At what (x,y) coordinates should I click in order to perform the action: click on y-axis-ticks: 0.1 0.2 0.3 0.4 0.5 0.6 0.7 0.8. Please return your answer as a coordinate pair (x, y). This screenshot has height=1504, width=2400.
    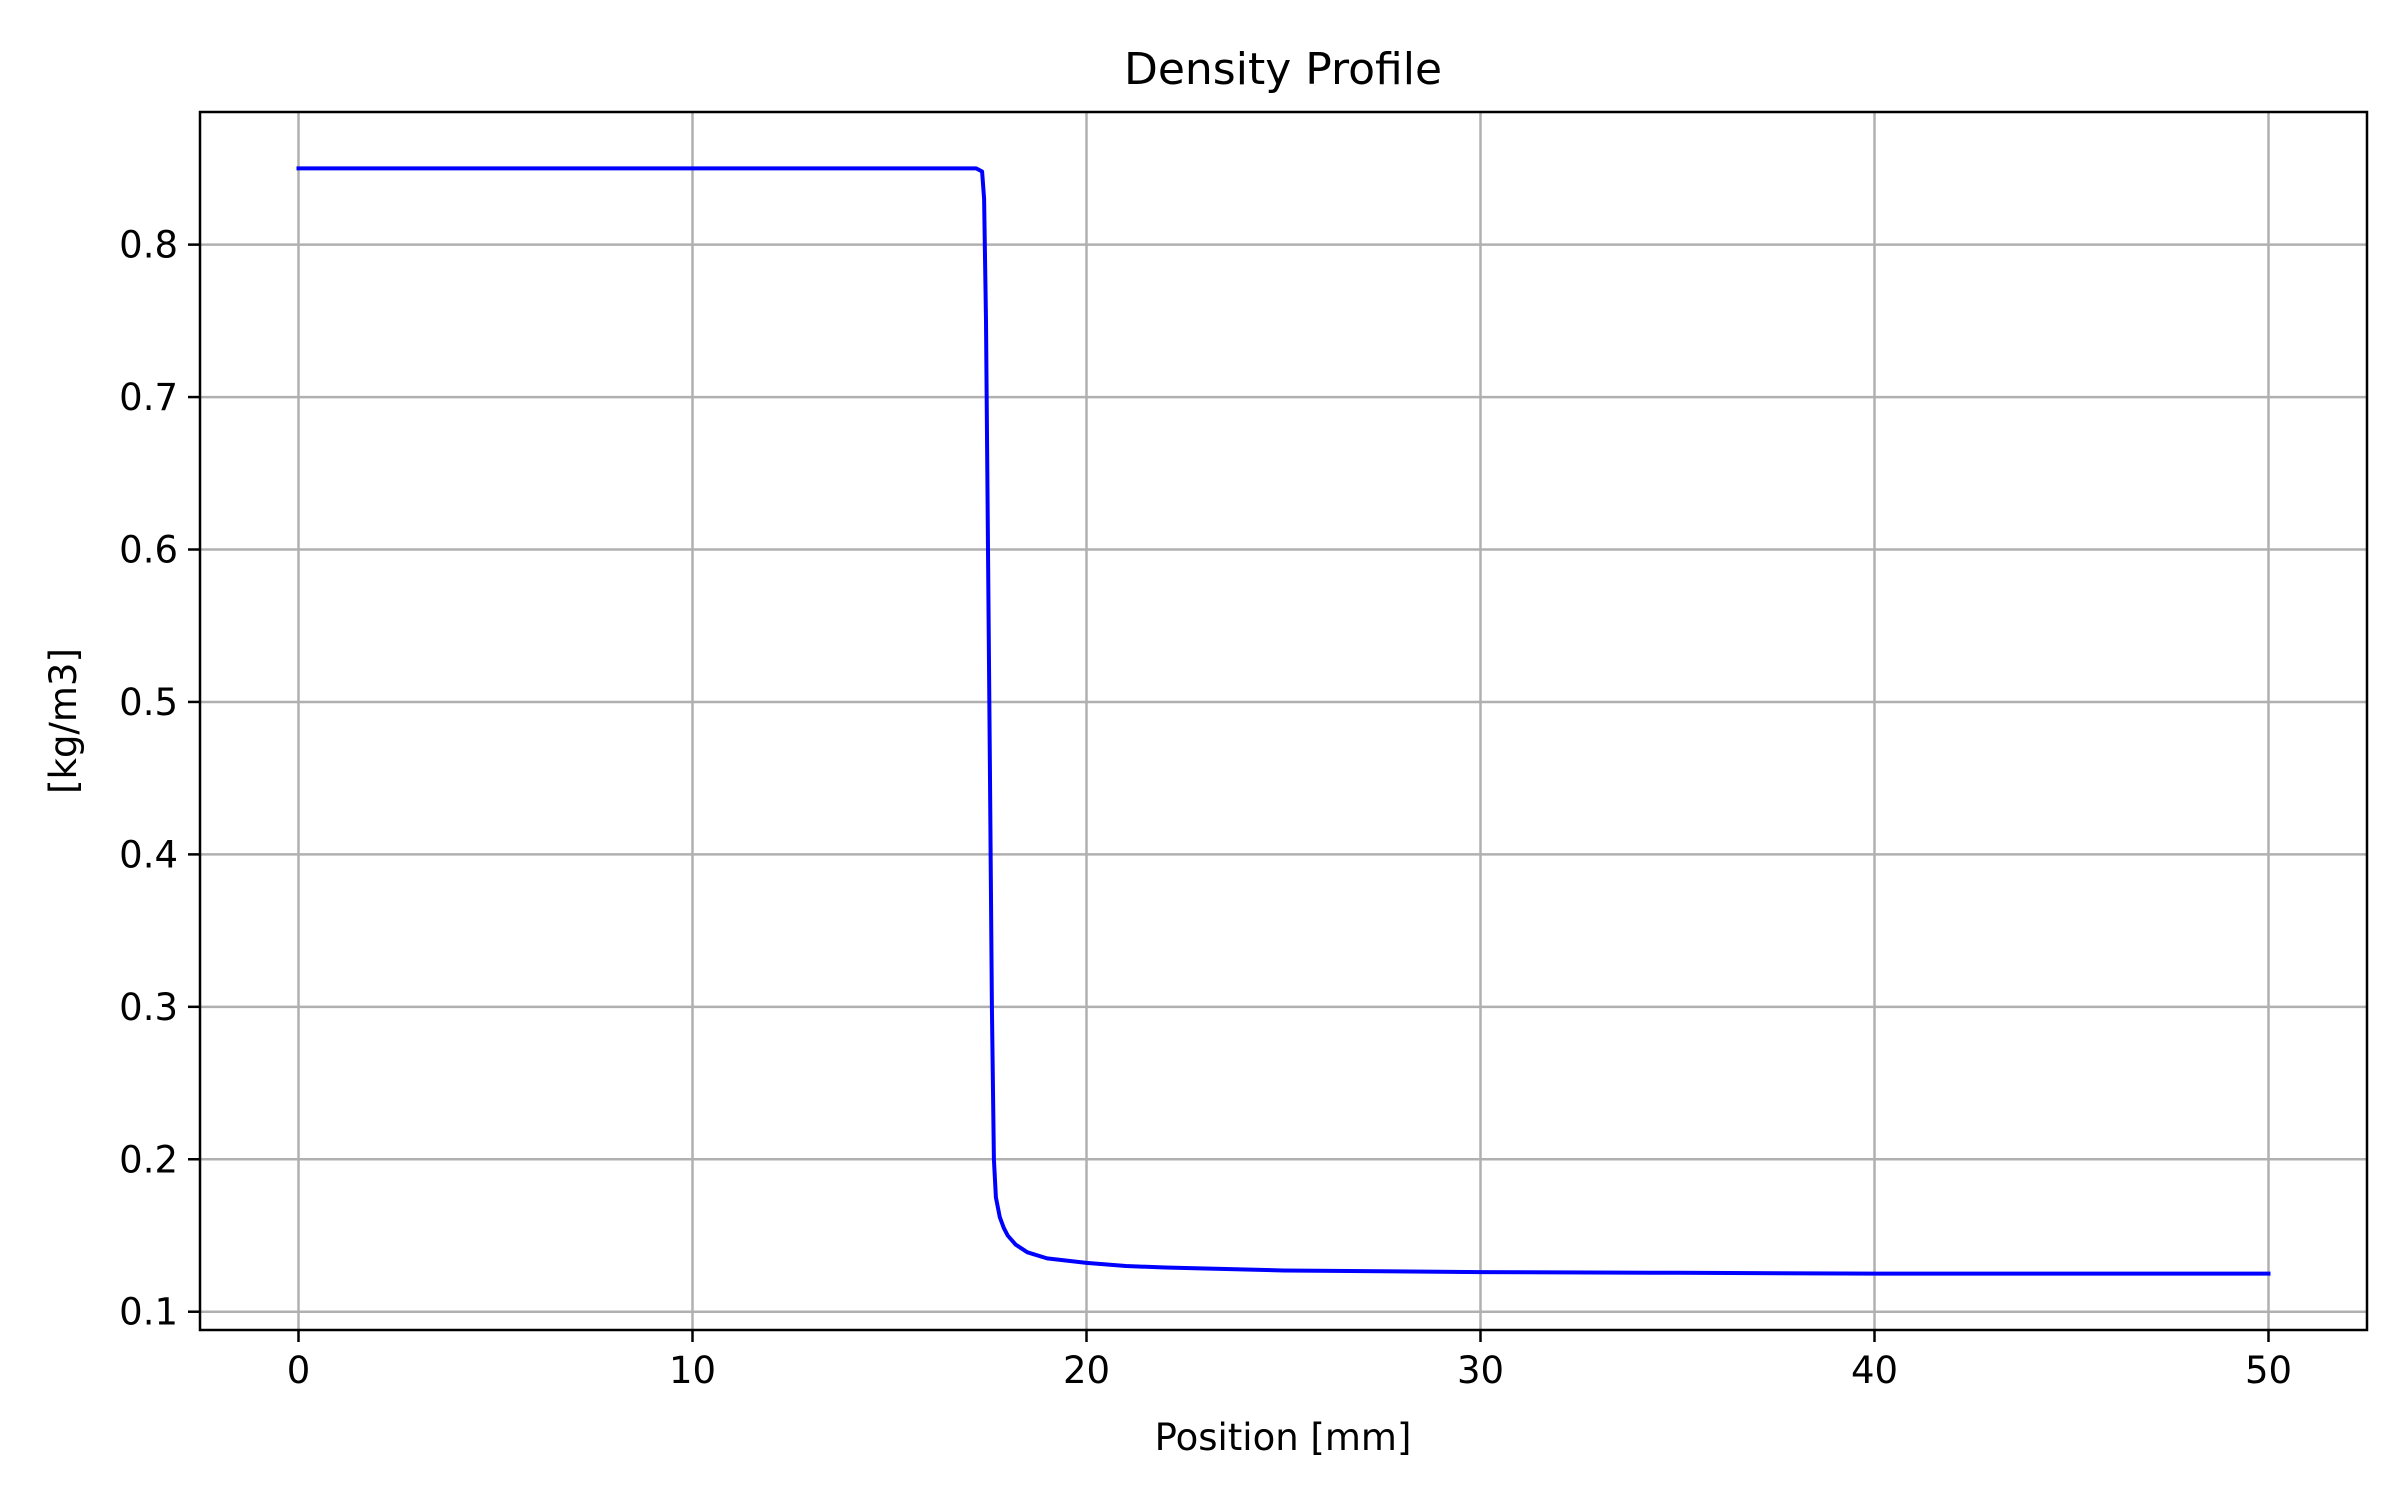
    Looking at the image, I should click on (159, 779).